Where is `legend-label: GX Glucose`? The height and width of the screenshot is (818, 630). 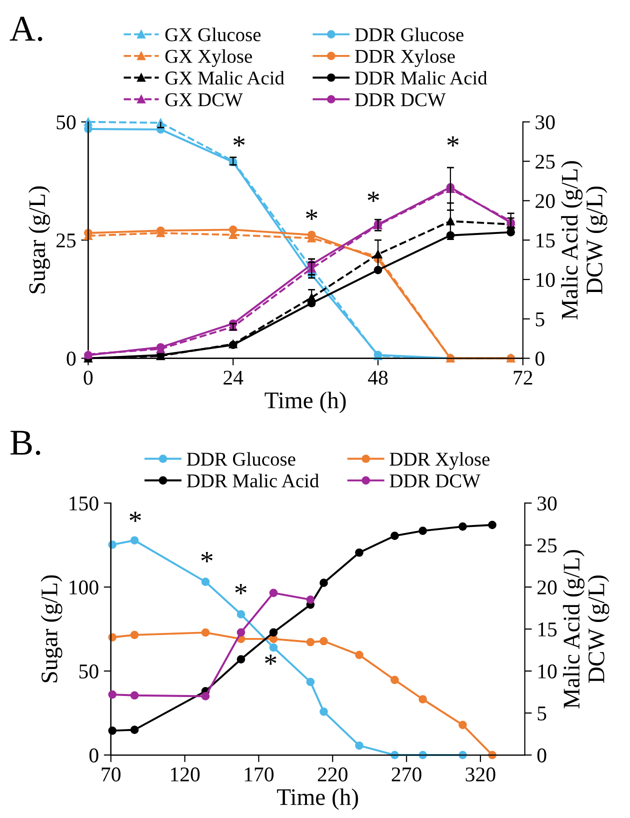
legend-label: GX Glucose is located at coordinates (213, 35).